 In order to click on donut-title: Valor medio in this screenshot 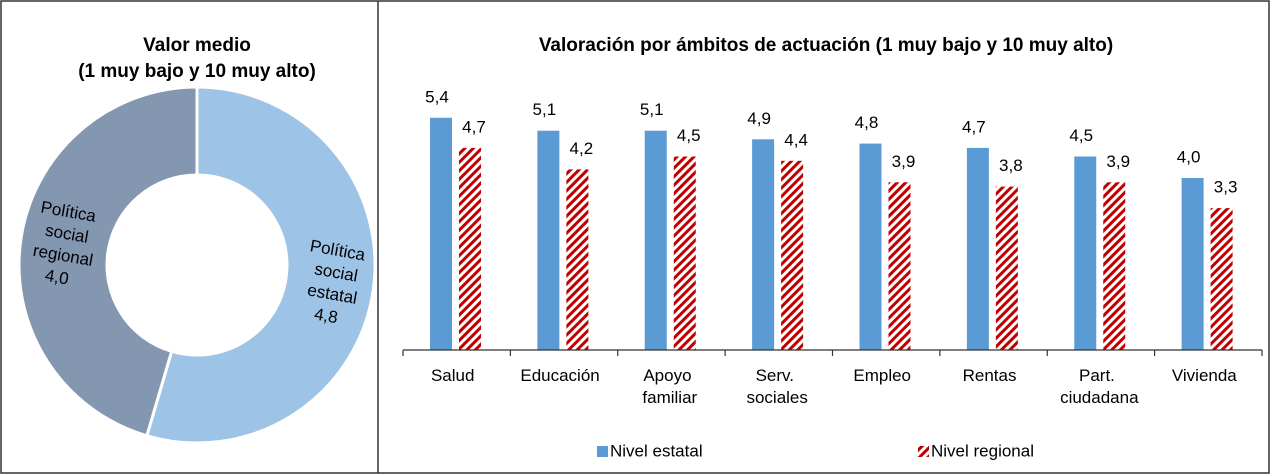, I will do `click(197, 45)`.